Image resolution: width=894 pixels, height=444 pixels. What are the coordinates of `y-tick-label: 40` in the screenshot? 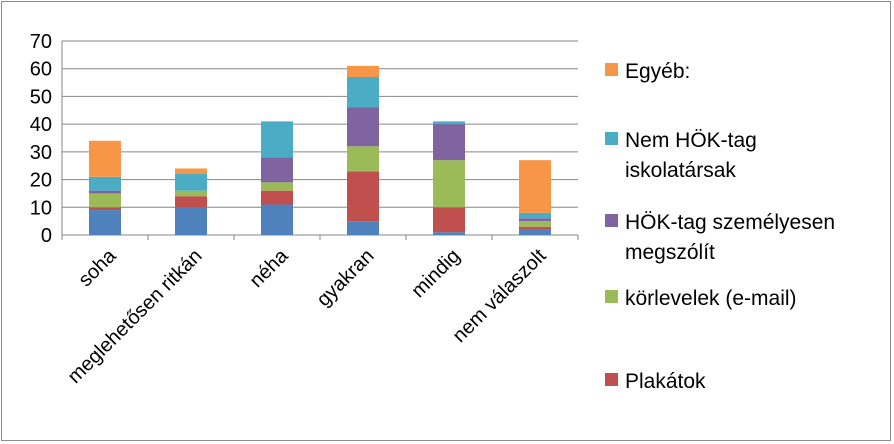 It's located at (41, 125).